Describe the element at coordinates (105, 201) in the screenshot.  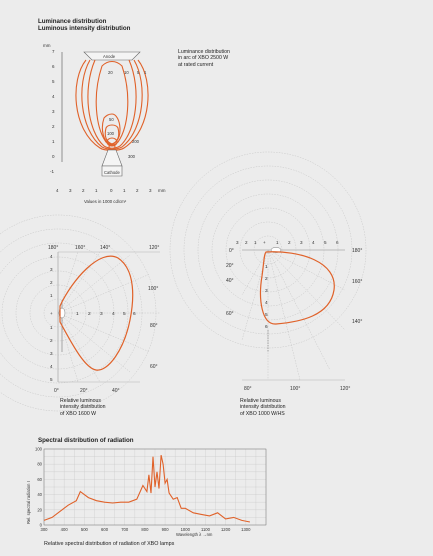
I see `x-caption: Values in 1000 cd/cm²` at that location.